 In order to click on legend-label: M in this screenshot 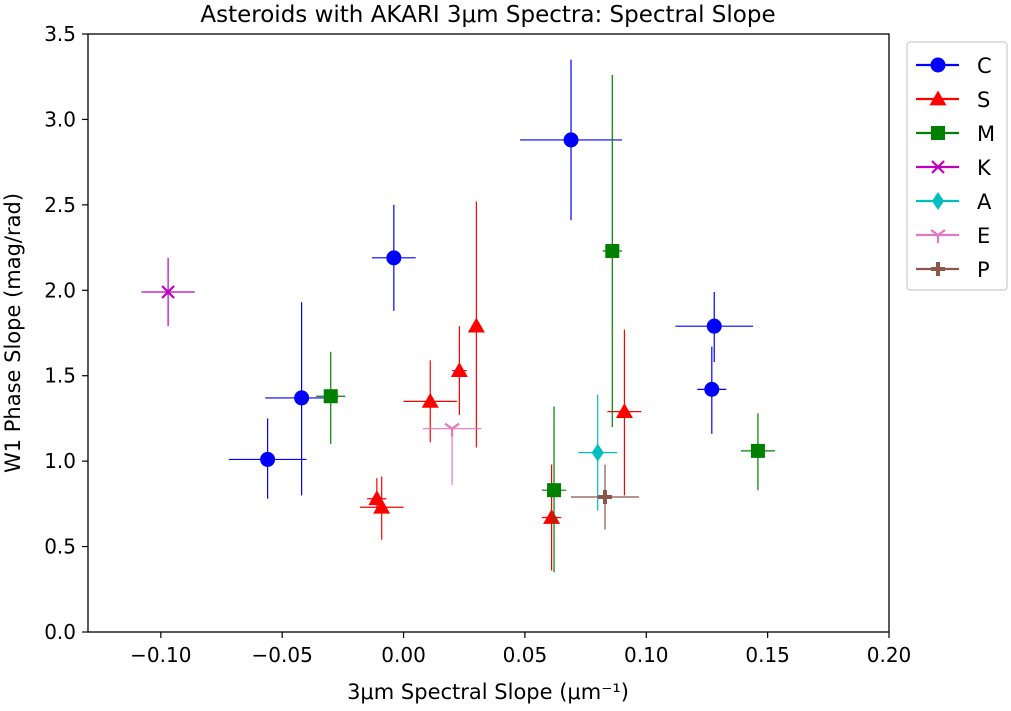, I will do `click(986, 134)`.